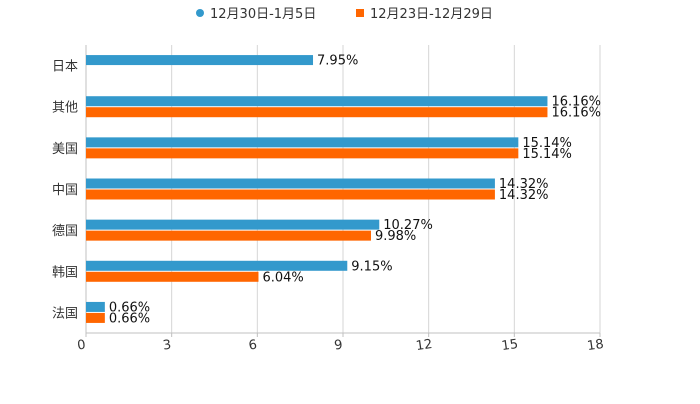 Image resolution: width=700 pixels, height=404 pixels. What do you see at coordinates (595, 345) in the screenshot?
I see `x-tick-label: 18` at bounding box center [595, 345].